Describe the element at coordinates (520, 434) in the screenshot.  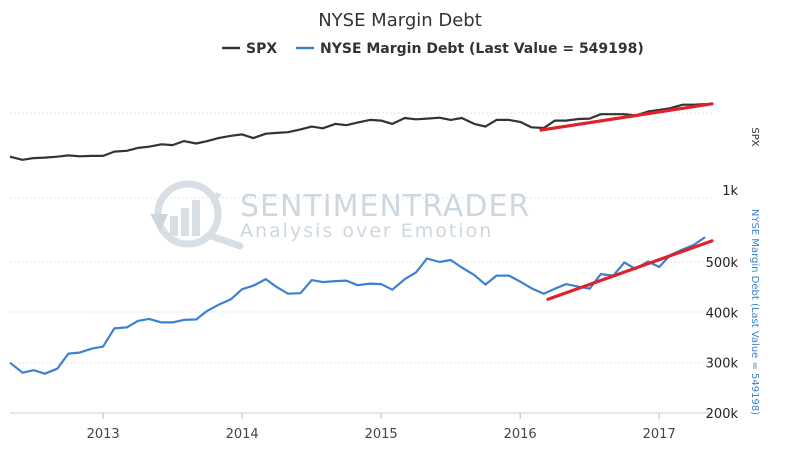
I see `x-tick-label: 2016` at that location.